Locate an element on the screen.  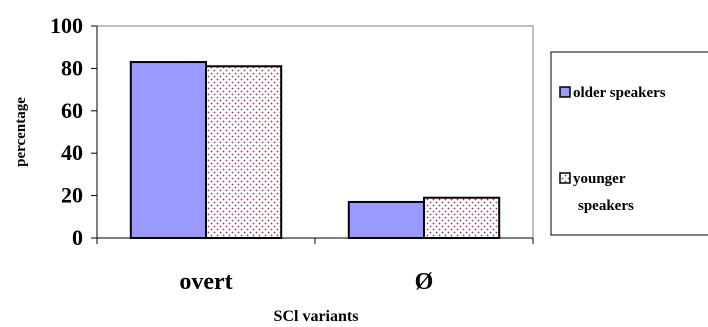
y-tick-label: 20 is located at coordinates (72, 195).